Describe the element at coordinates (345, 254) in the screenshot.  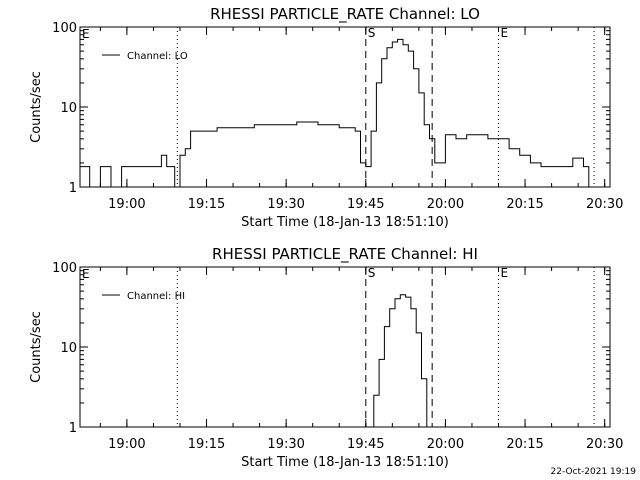
I see `chart-title: RHESSI PARTICLE_RATE Channel: HI` at that location.